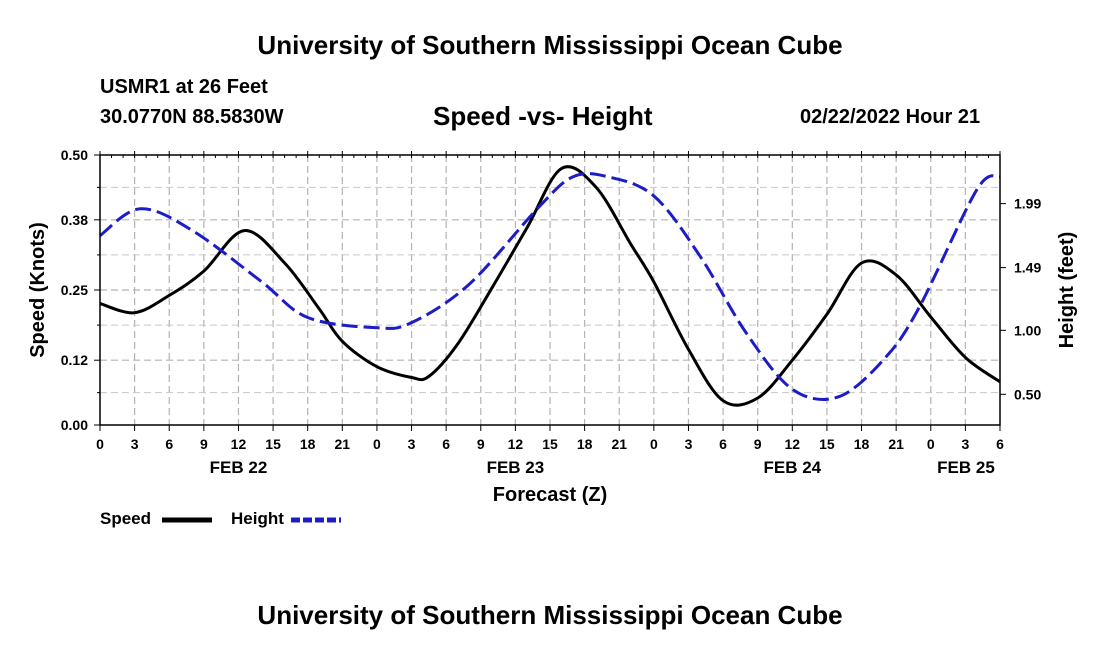 Image resolution: width=1100 pixels, height=650 pixels. I want to click on y-tick-label-left: 0.38, so click(74, 220).